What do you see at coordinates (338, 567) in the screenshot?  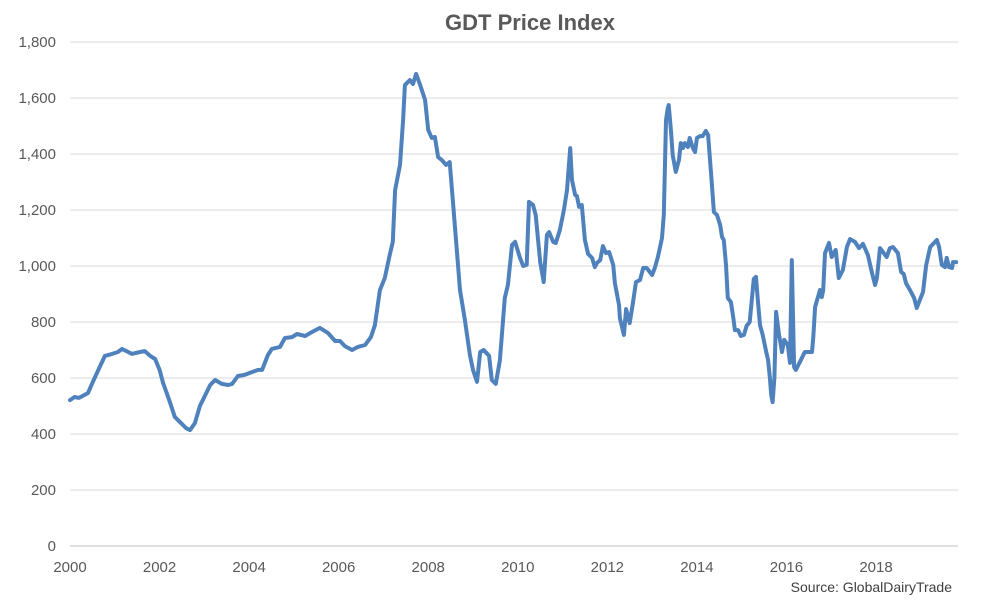 I see `x-tick-label: 2006` at bounding box center [338, 567].